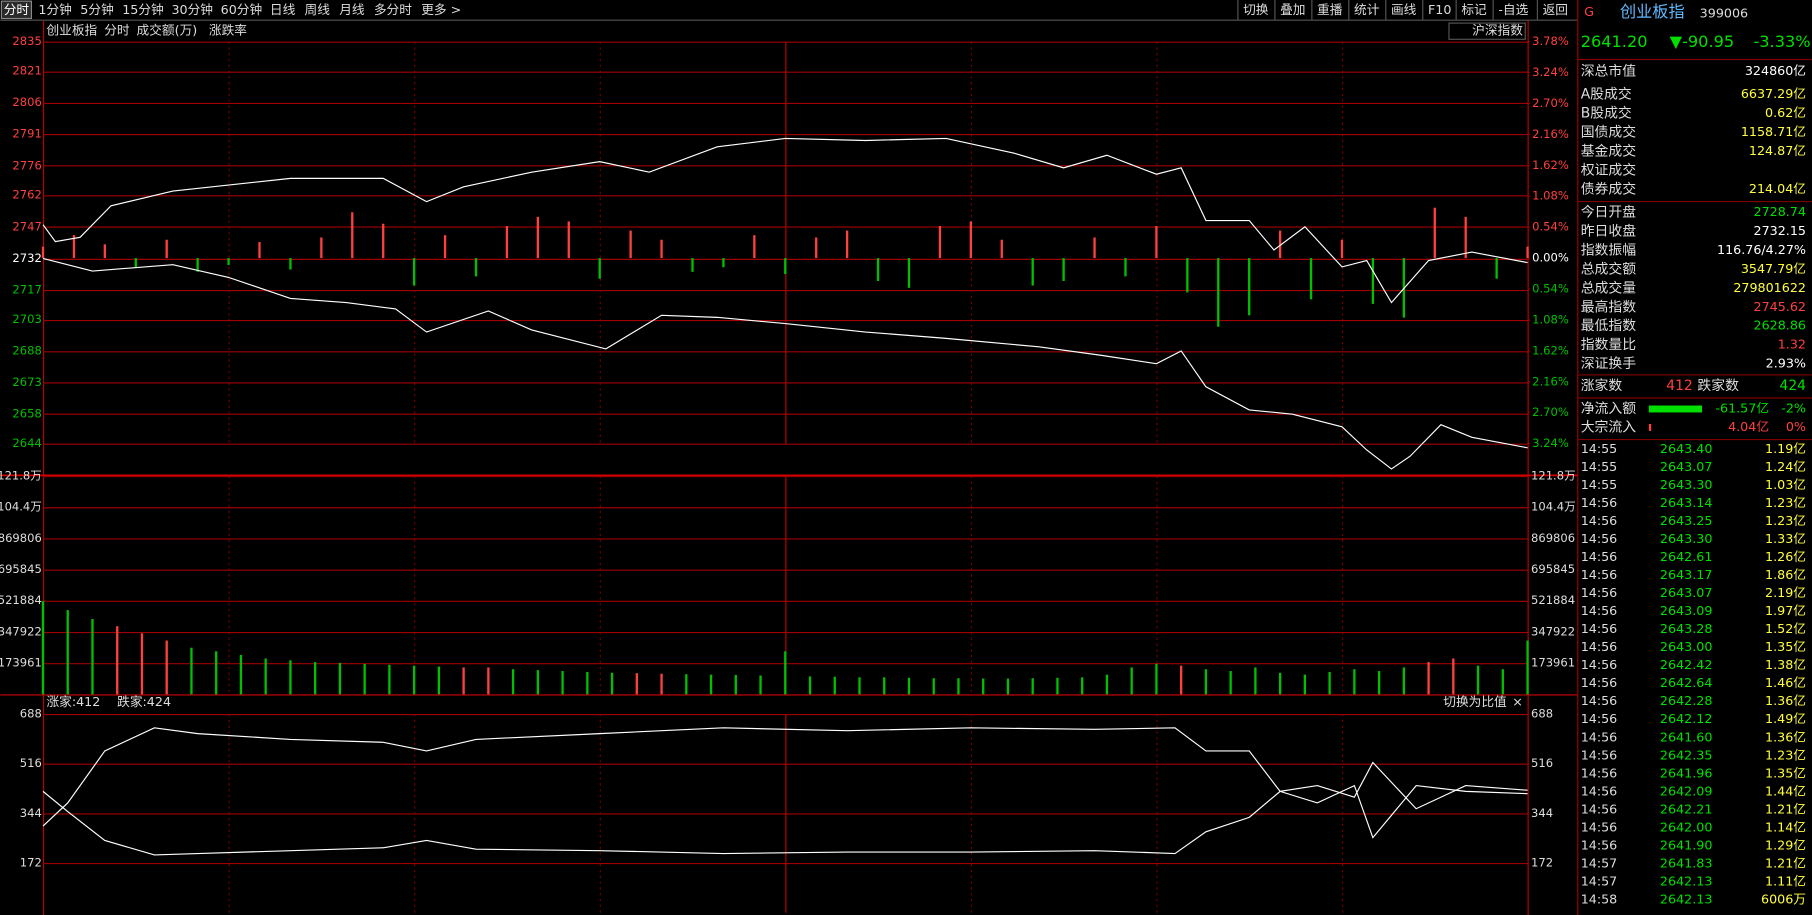  Describe the element at coordinates (1686, 826) in the screenshot. I see `tick-price: 2642.00` at that location.